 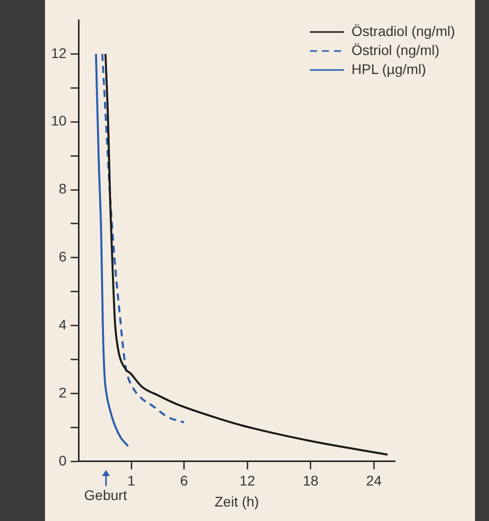 I want to click on y-tick-label: 2, so click(x=62, y=392).